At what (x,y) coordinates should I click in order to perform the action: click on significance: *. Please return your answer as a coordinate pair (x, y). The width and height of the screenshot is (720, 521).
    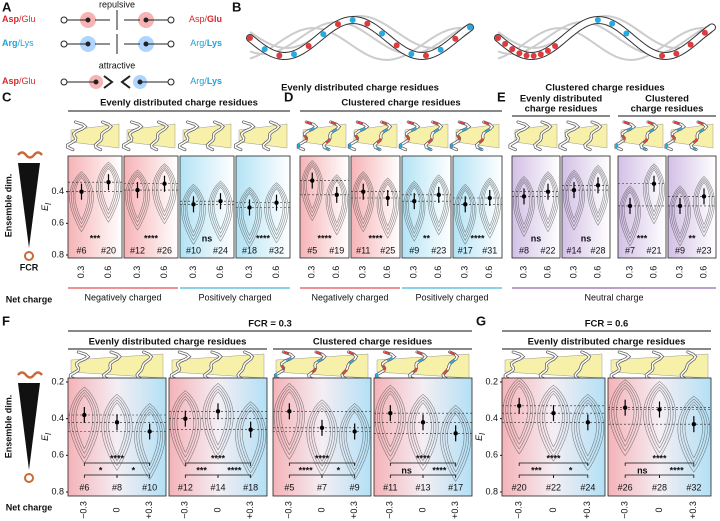
    Looking at the image, I should click on (101, 470).